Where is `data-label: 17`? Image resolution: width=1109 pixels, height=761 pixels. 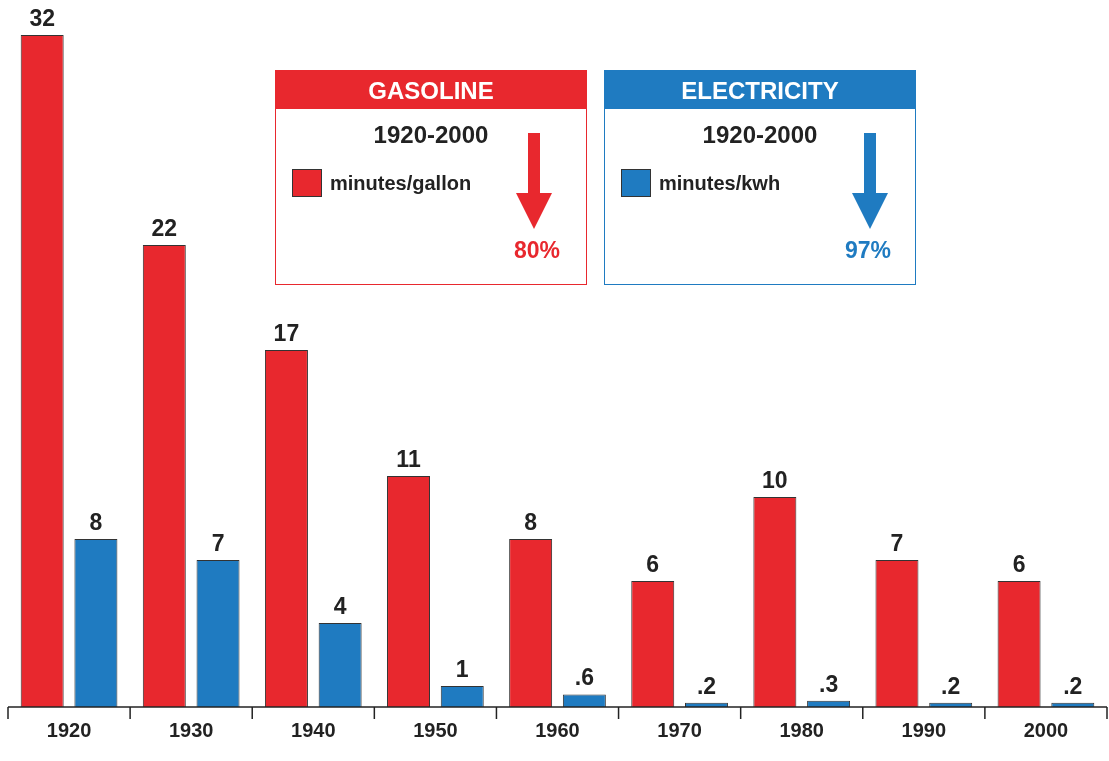 data-label: 17 is located at coordinates (286, 332).